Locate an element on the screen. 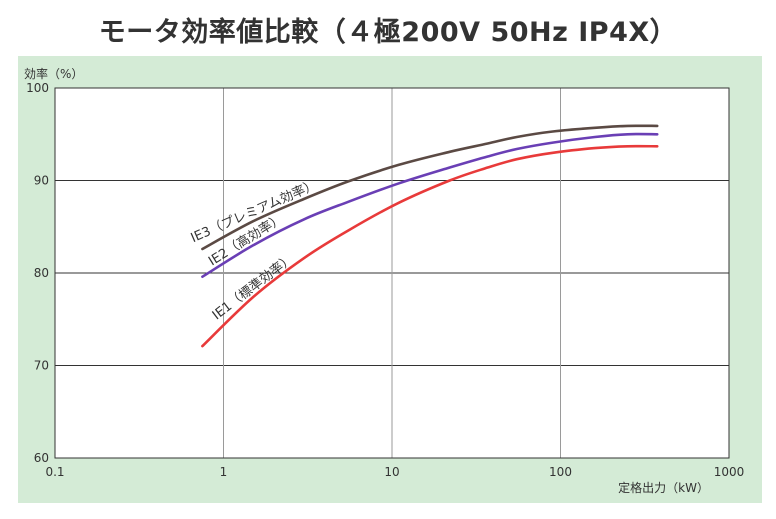  x-axis-label: 定格出力（kW） is located at coordinates (663, 487).